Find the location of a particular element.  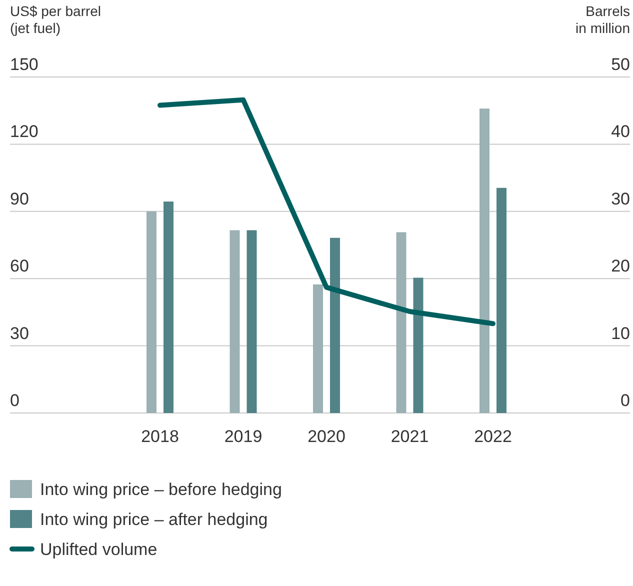

y-tick-label: 0 is located at coordinates (15, 400).